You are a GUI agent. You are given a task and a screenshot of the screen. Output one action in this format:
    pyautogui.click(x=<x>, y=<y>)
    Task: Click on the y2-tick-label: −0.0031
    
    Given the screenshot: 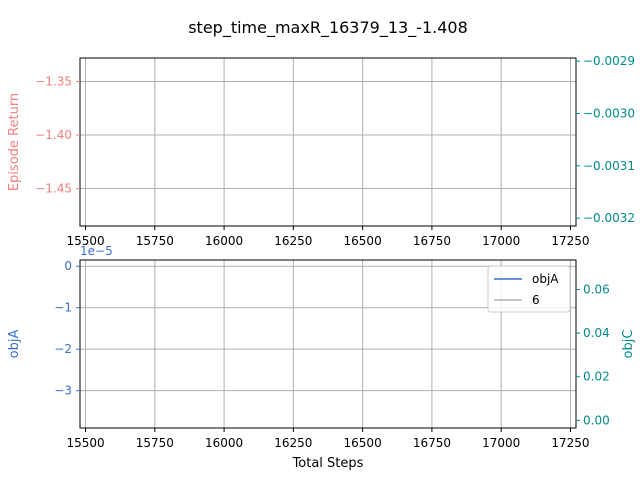 What is the action you would take?
    pyautogui.click(x=609, y=166)
    